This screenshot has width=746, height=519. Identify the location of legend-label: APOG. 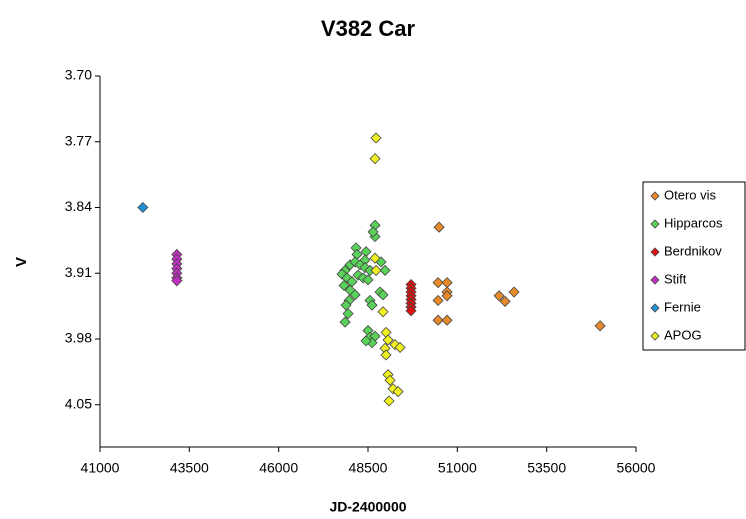
(683, 334).